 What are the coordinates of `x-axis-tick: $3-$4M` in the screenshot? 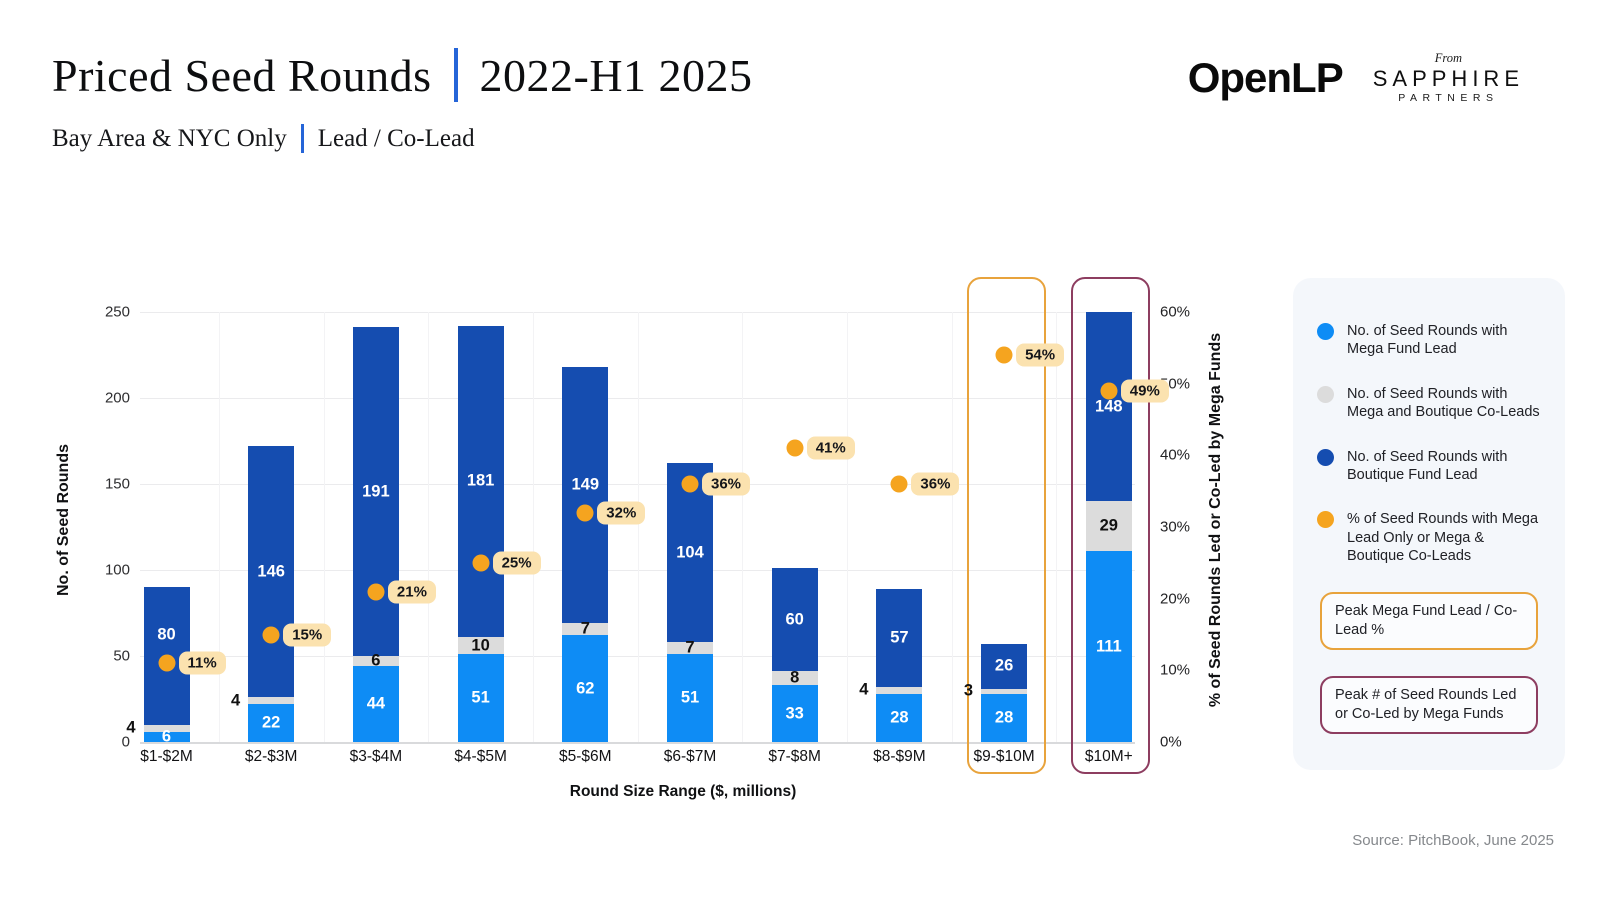 It's located at (376, 756).